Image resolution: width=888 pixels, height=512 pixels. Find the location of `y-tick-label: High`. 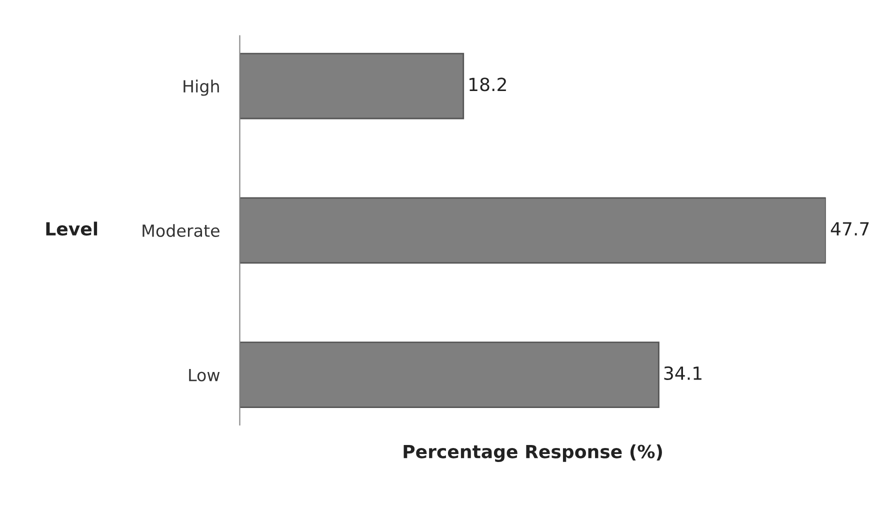

y-tick-label: High is located at coordinates (201, 88).